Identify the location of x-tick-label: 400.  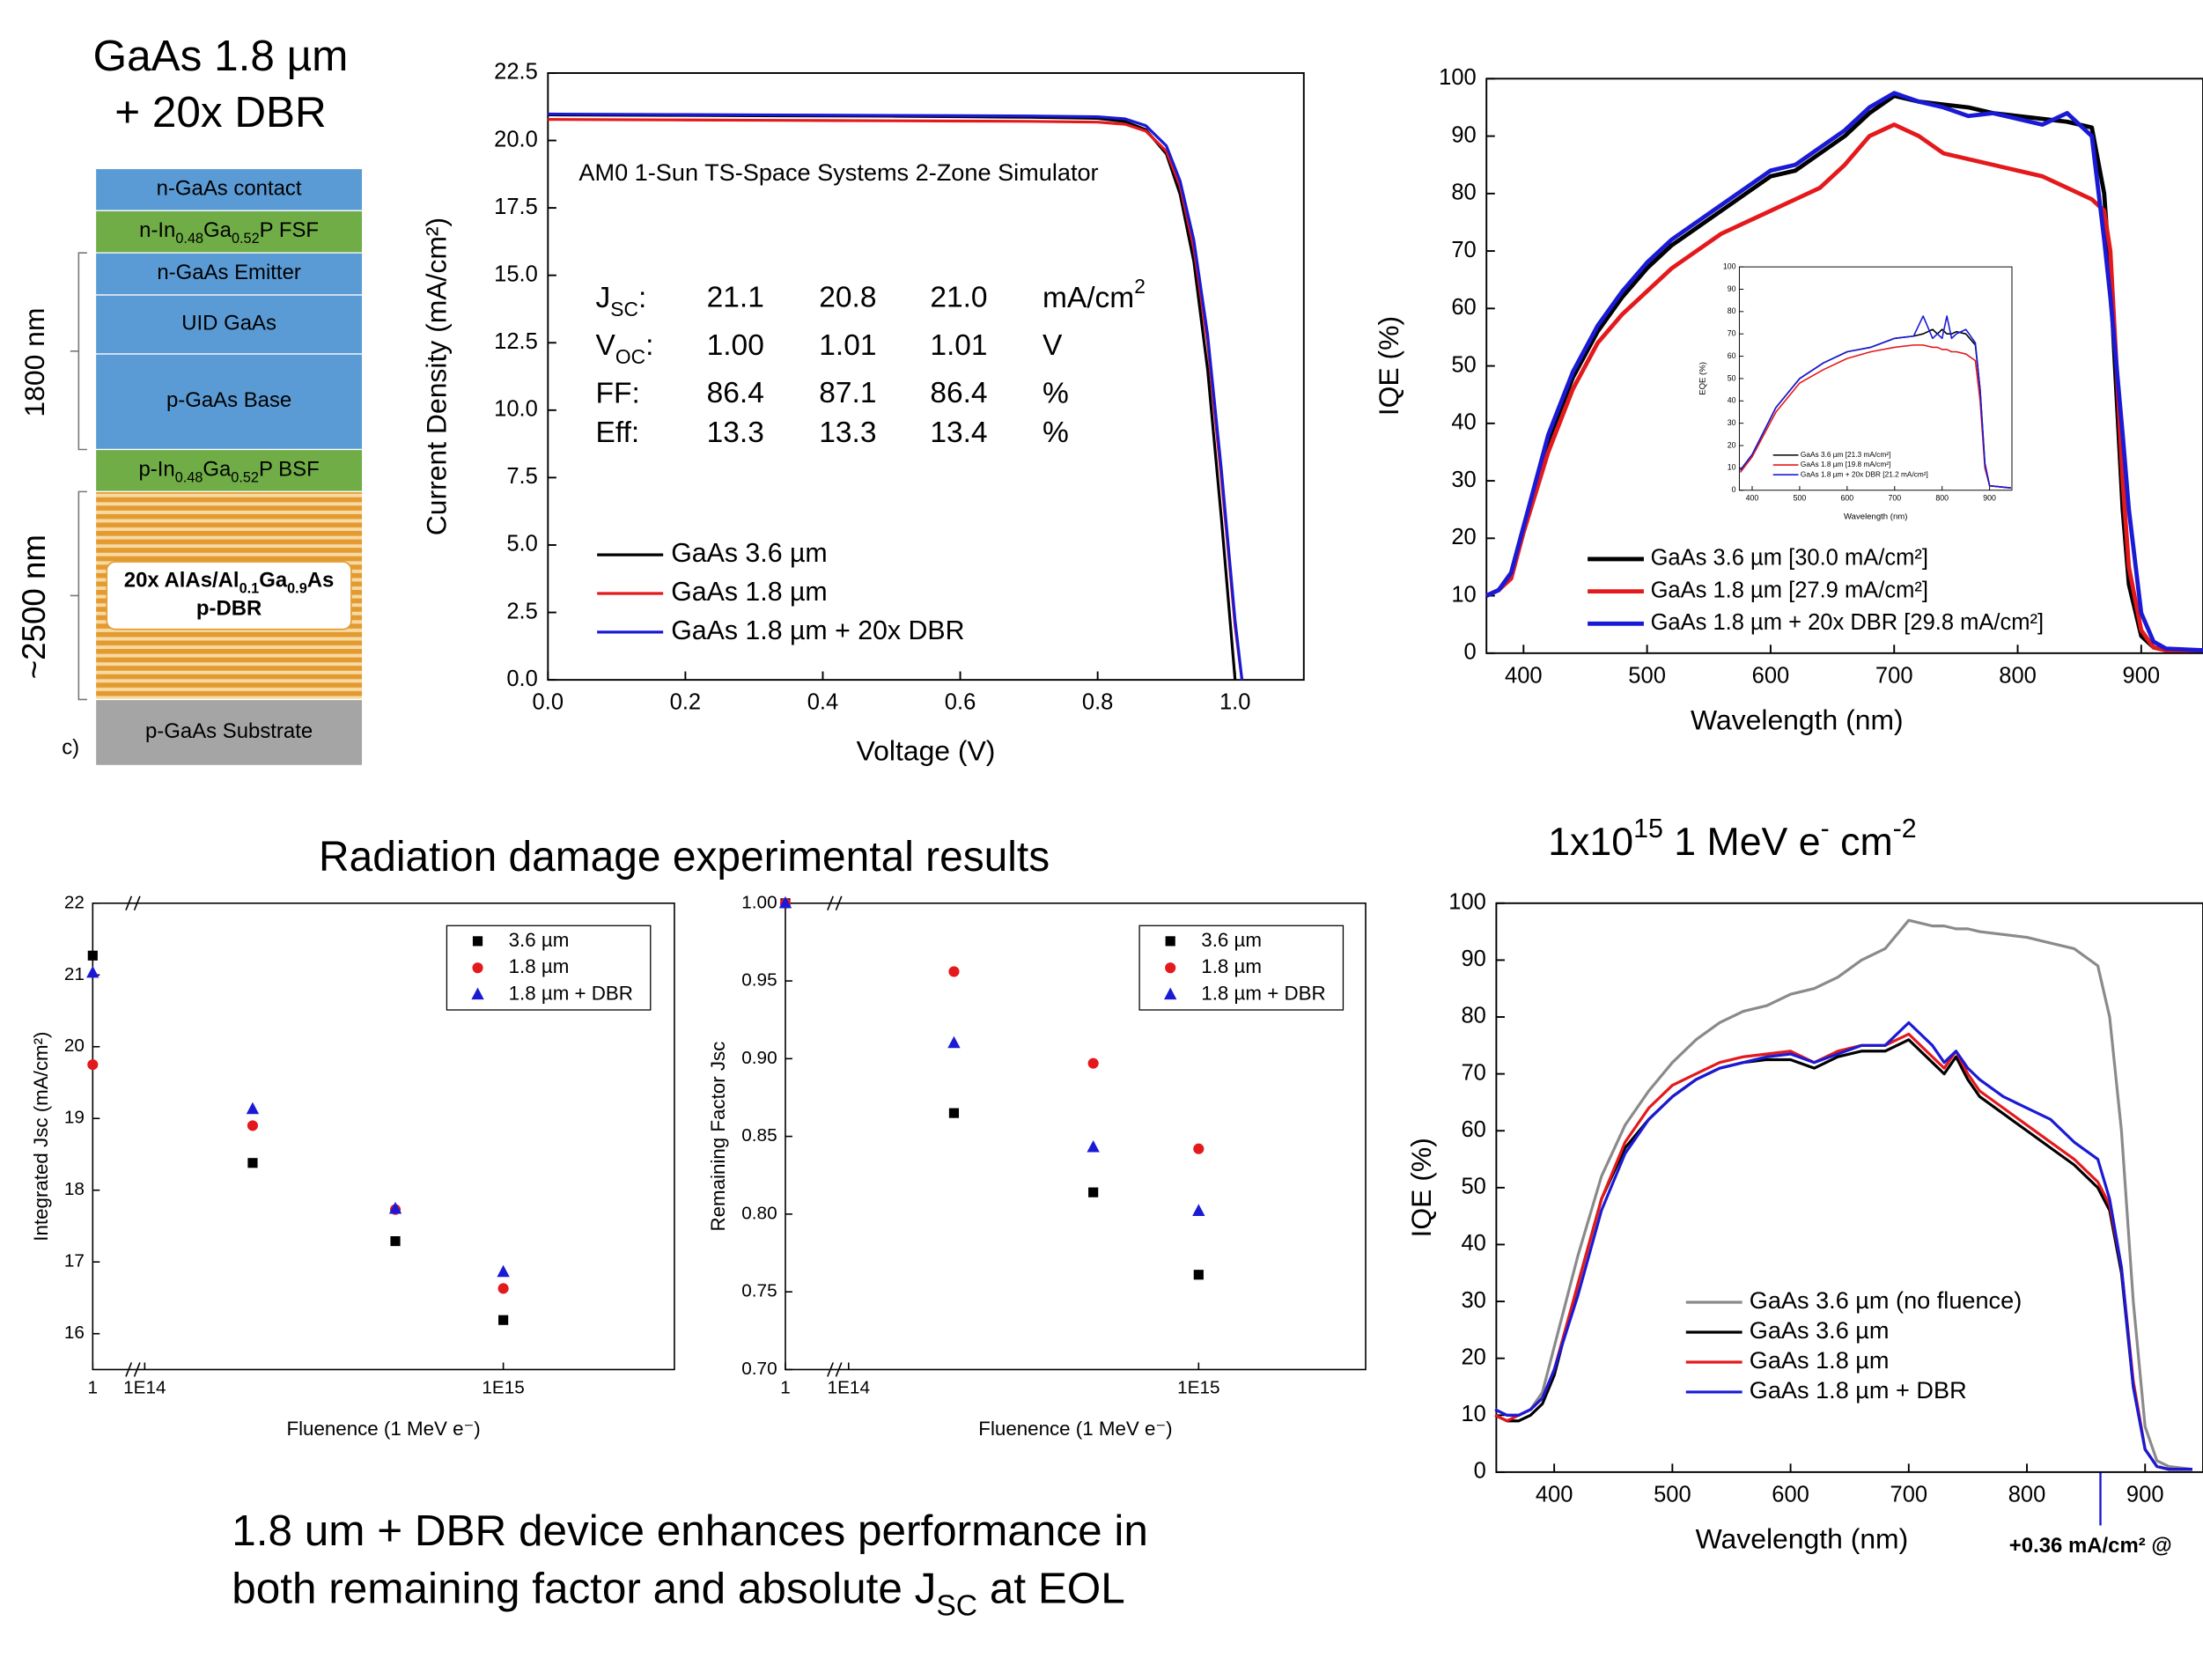
(1753, 497).